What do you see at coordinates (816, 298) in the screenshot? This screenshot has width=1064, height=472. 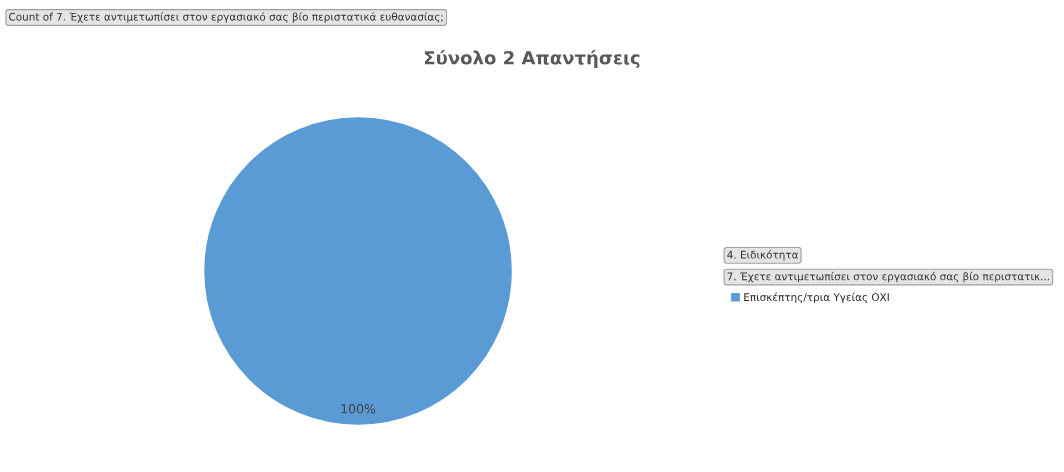 I see `legend-label: Επισκέπτης/τρια Υγείας ΟΧΙ` at bounding box center [816, 298].